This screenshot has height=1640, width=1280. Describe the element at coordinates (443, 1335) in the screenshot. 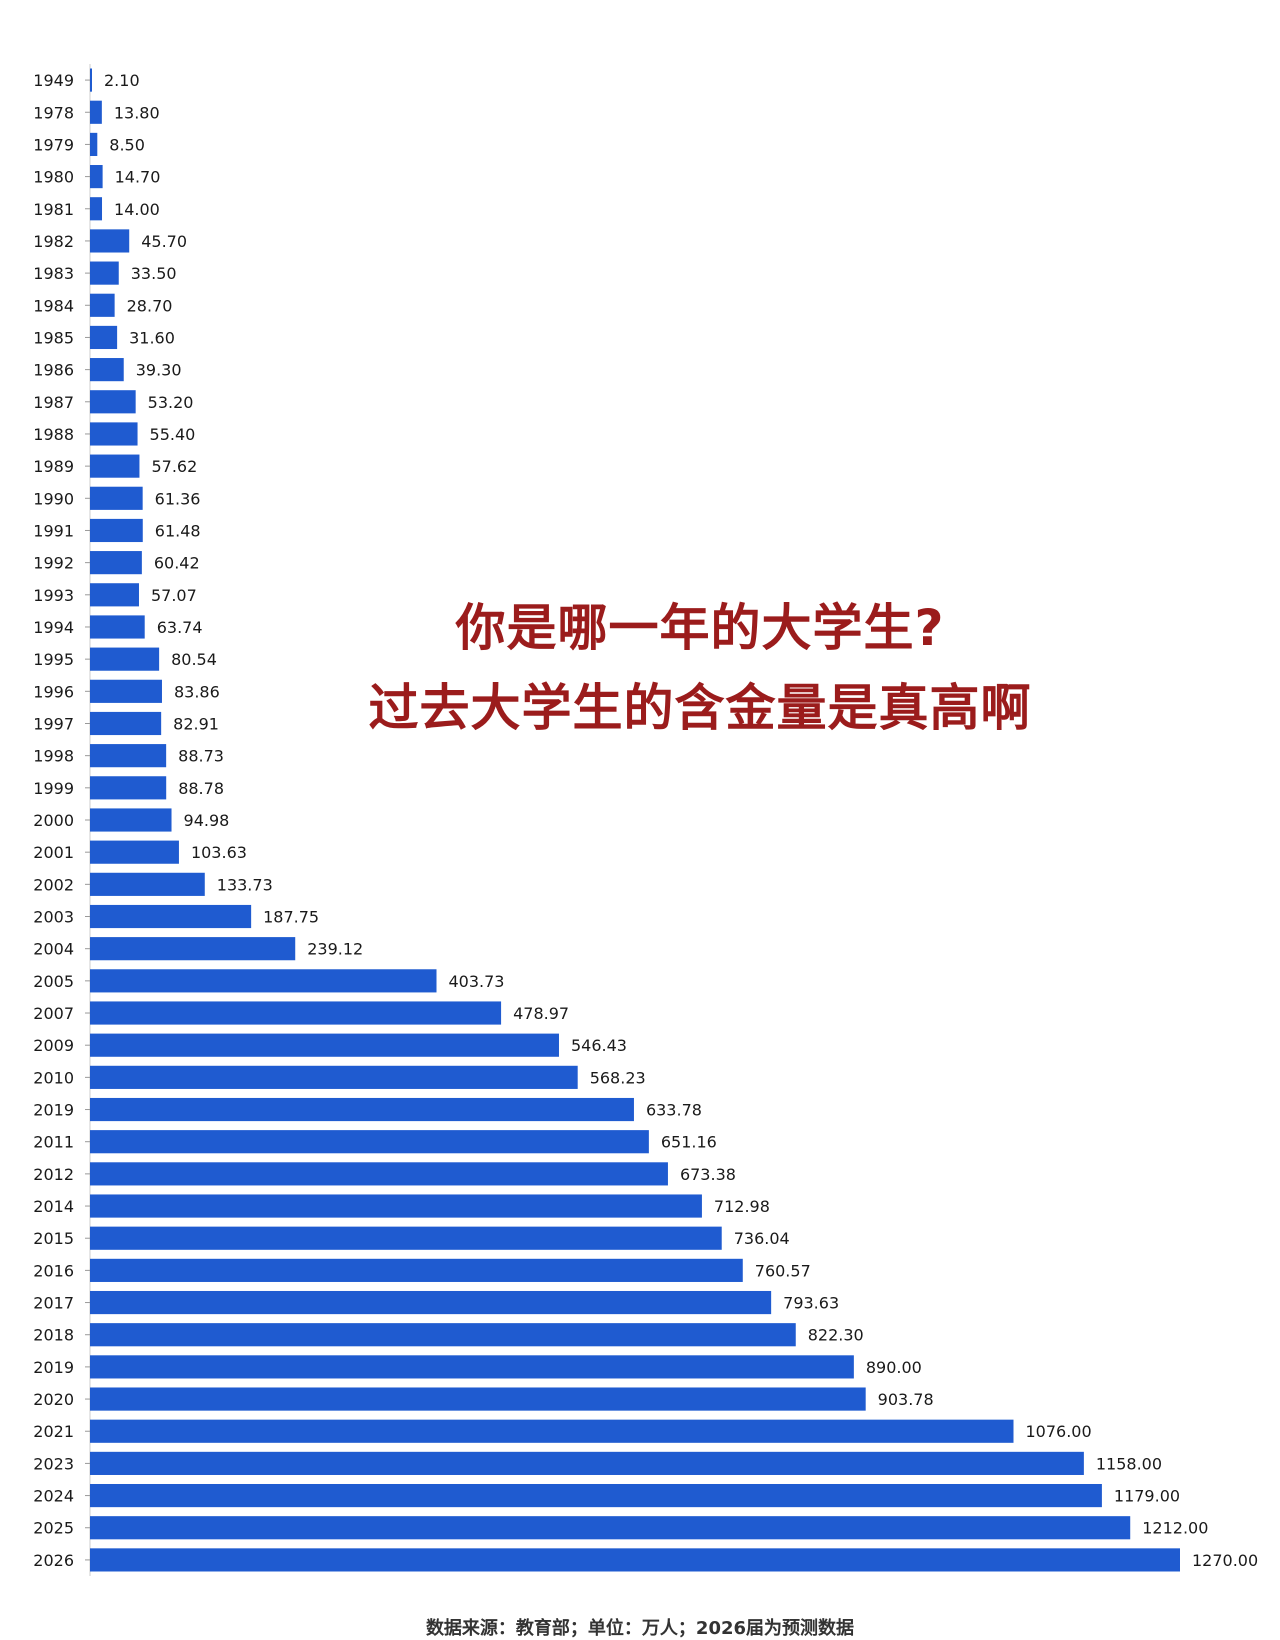

I see `bar-2018` at that location.